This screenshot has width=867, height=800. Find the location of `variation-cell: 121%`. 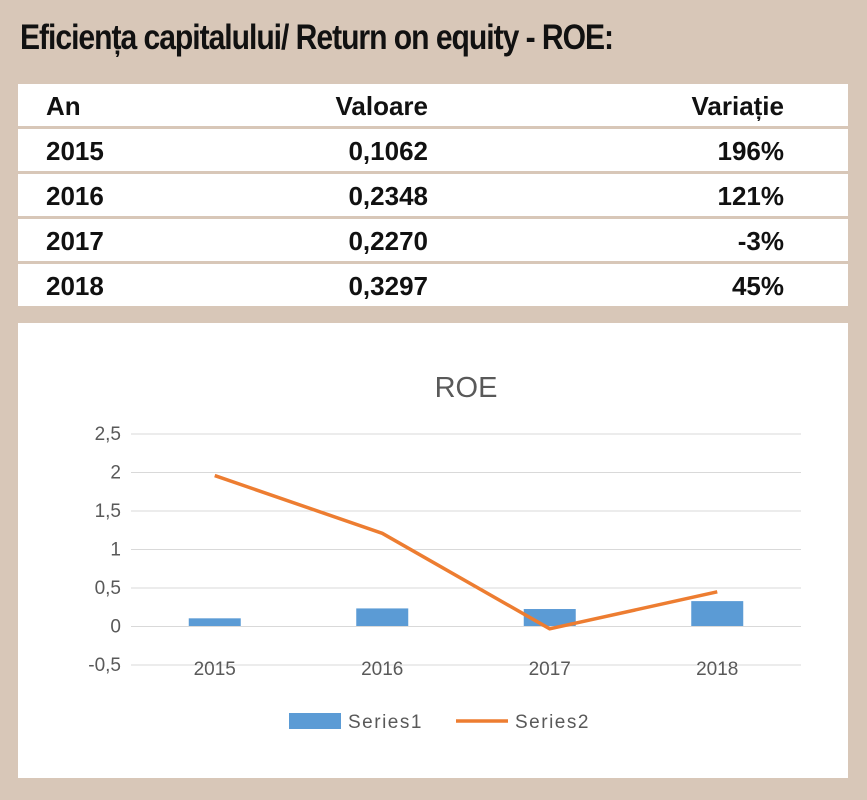

variation-cell: 121% is located at coordinates (751, 196).